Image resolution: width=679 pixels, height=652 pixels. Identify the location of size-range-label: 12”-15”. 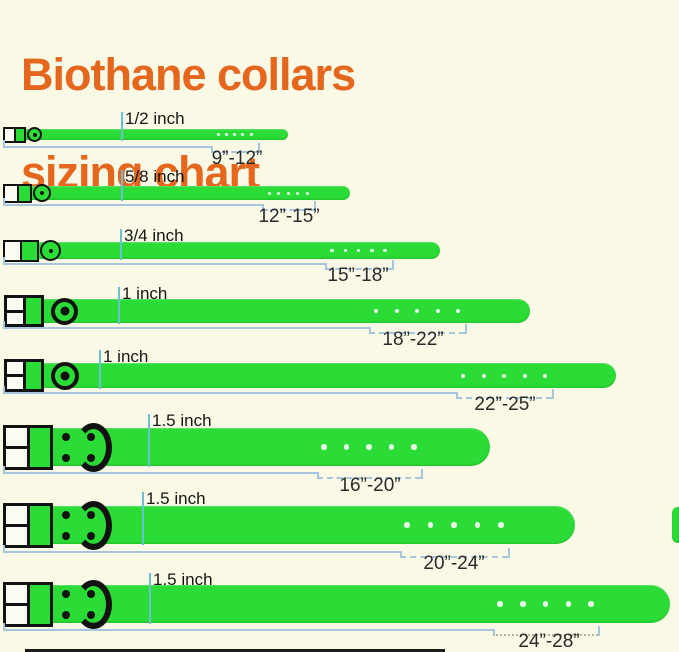
(289, 216).